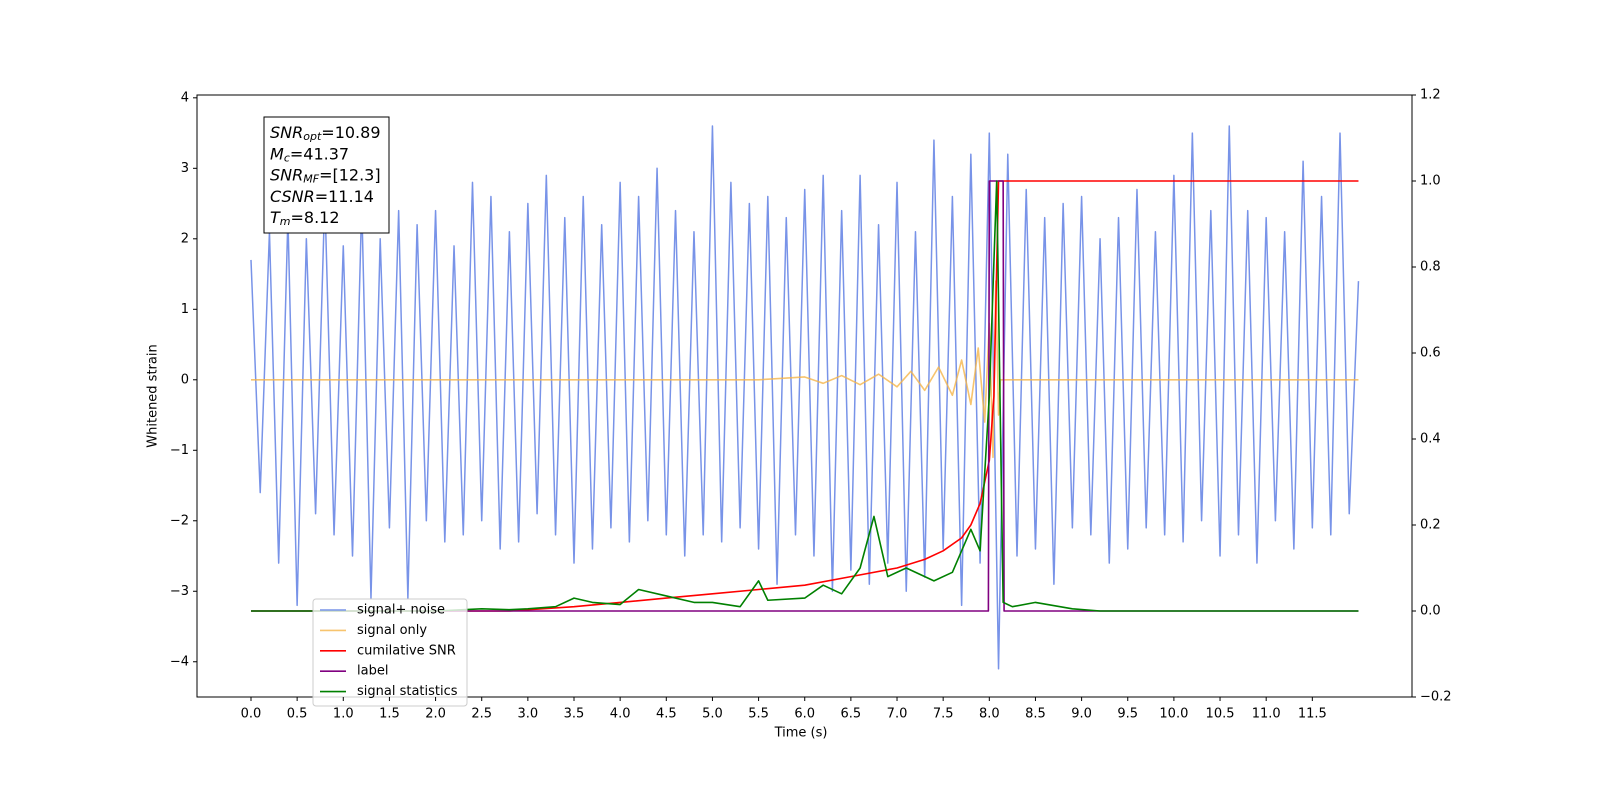 The width and height of the screenshot is (1600, 800). What do you see at coordinates (185, 168) in the screenshot?
I see `y-tick-label: 3` at bounding box center [185, 168].